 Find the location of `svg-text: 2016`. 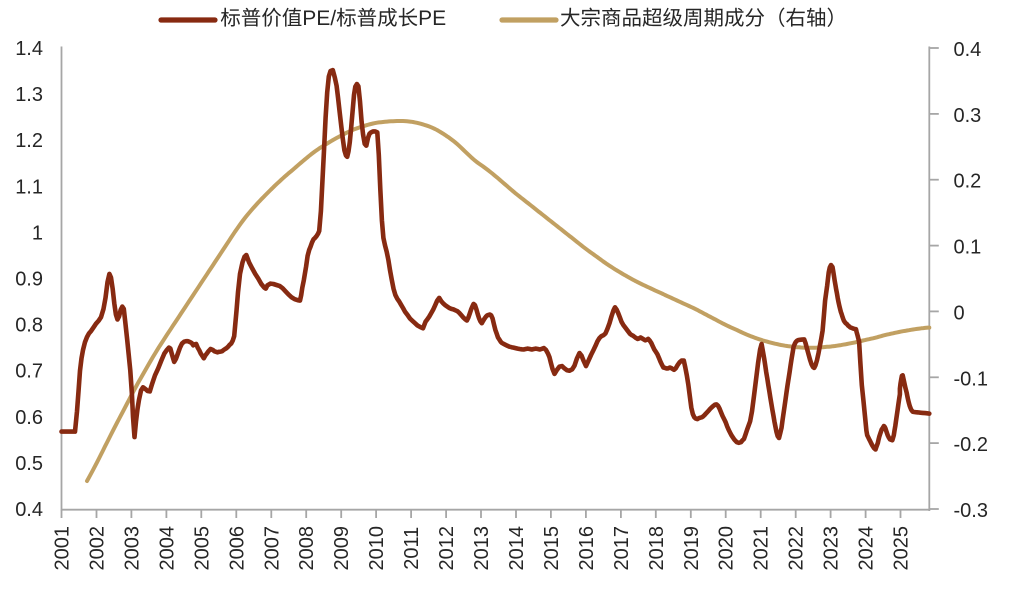

svg-text: 2016 is located at coordinates (587, 548).